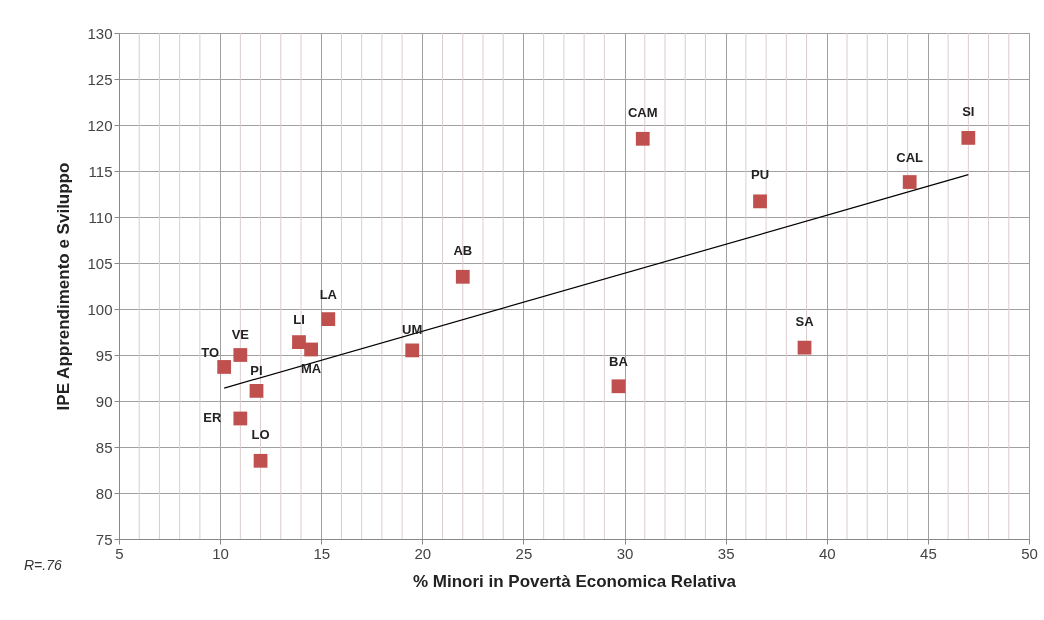  Describe the element at coordinates (910, 158) in the screenshot. I see `annotation: CAL` at that location.